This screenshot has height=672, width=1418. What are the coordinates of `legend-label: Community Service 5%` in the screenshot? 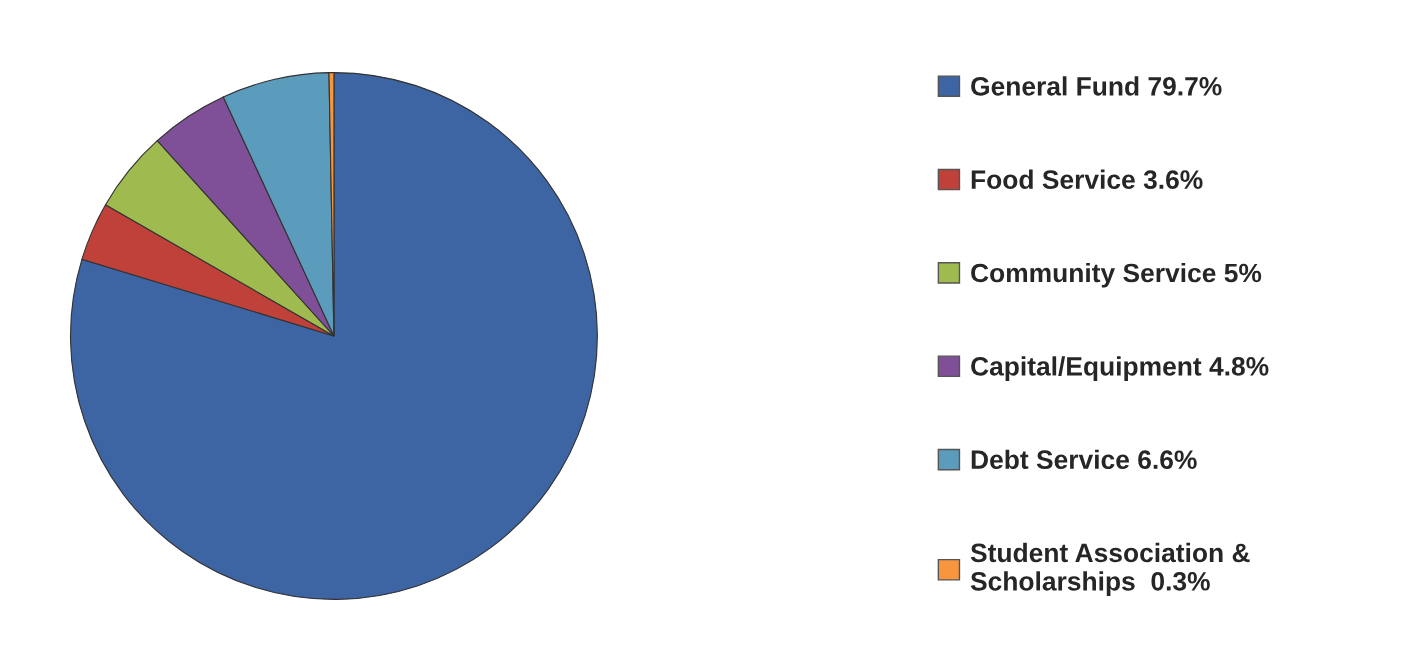 It's located at (1116, 275).